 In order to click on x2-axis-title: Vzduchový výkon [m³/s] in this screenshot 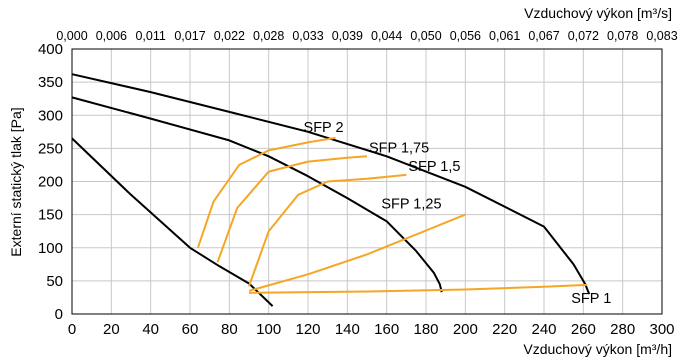, I will do `click(598, 13)`.